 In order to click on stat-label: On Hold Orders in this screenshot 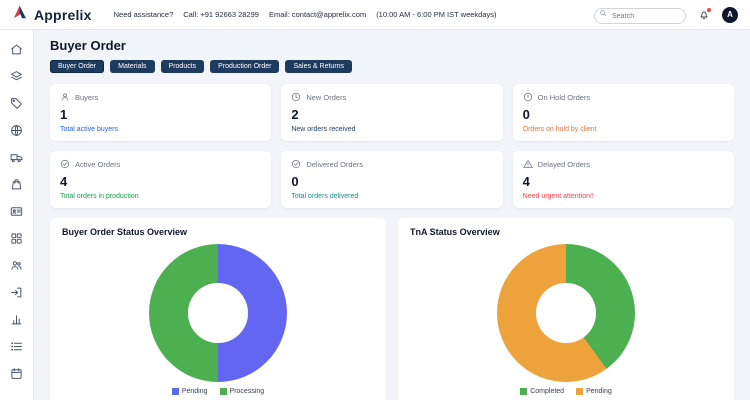, I will do `click(564, 97)`.